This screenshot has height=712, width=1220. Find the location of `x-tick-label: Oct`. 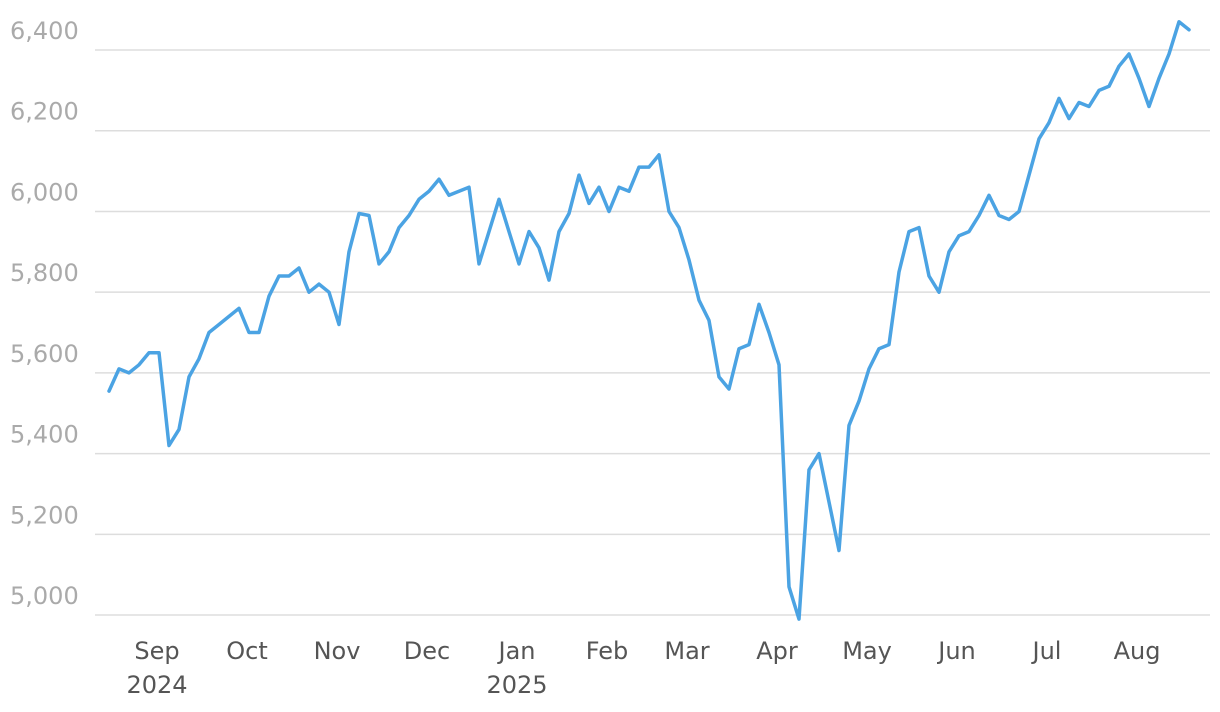

x-tick-label: Oct is located at coordinates (247, 651).